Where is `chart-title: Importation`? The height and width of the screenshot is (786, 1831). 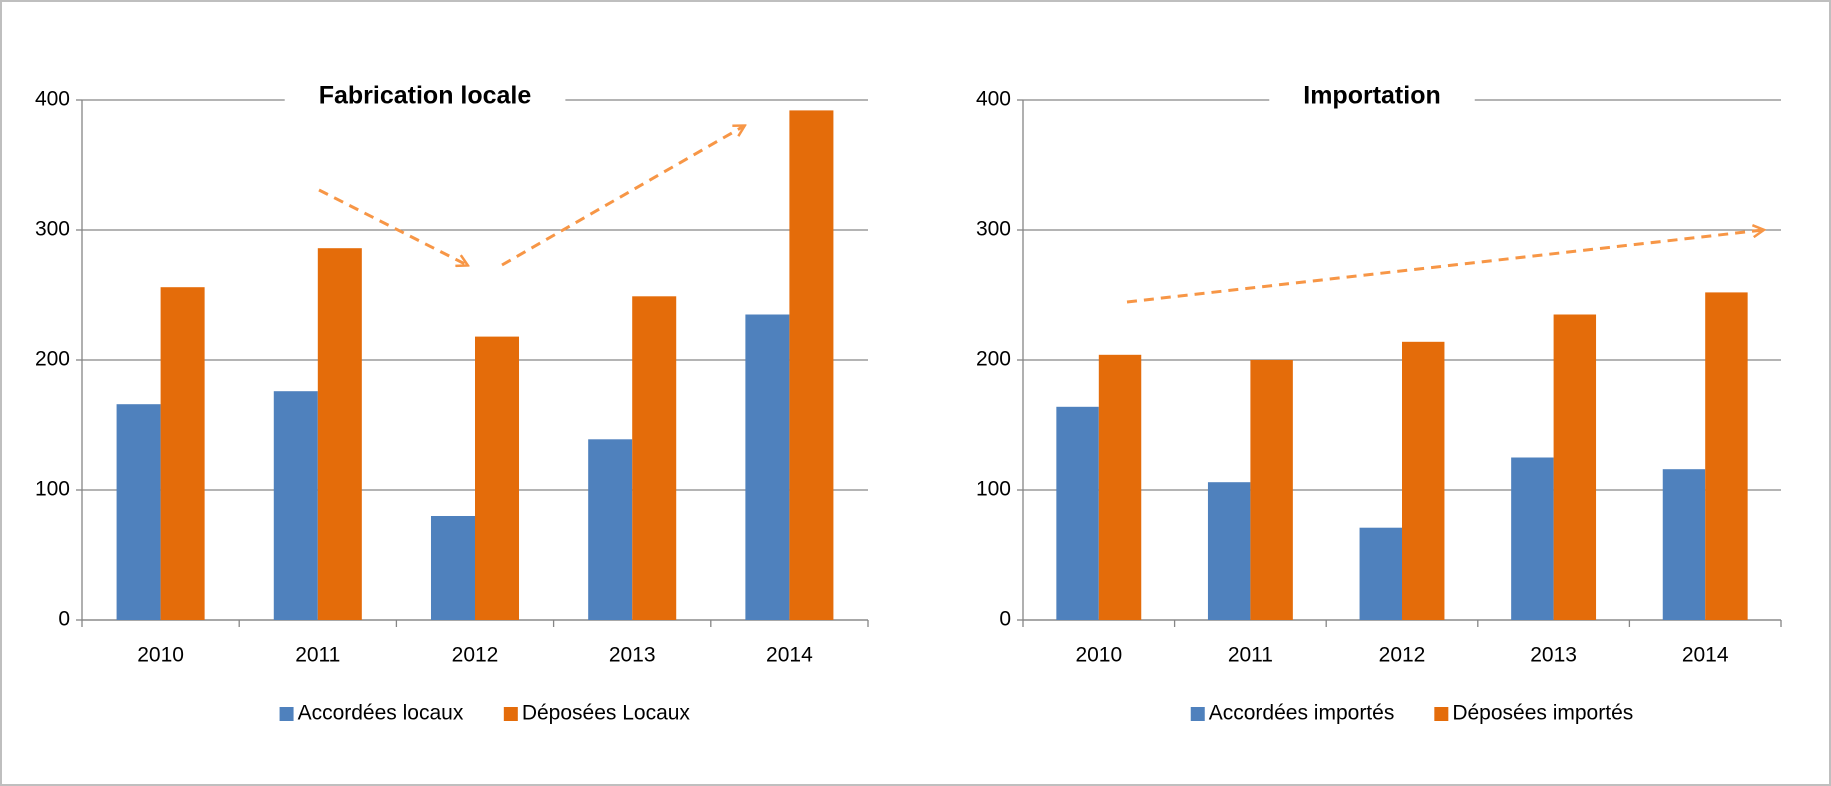
chart-title: Importation is located at coordinates (1372, 96).